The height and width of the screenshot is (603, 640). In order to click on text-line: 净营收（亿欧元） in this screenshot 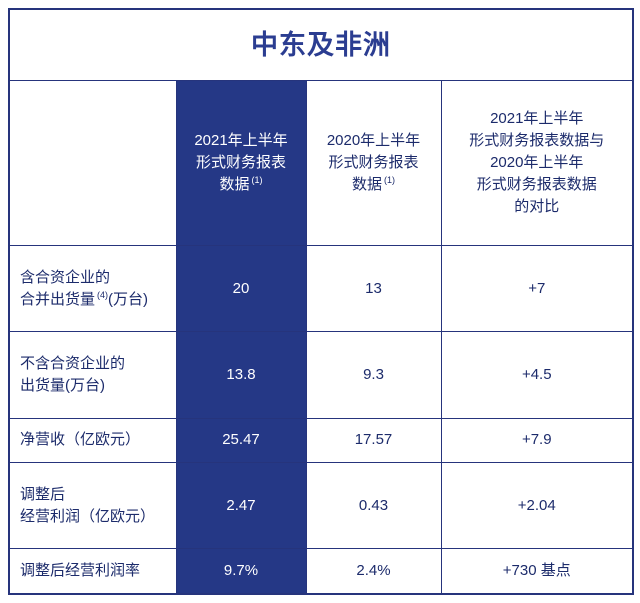, I will do `click(80, 440)`.